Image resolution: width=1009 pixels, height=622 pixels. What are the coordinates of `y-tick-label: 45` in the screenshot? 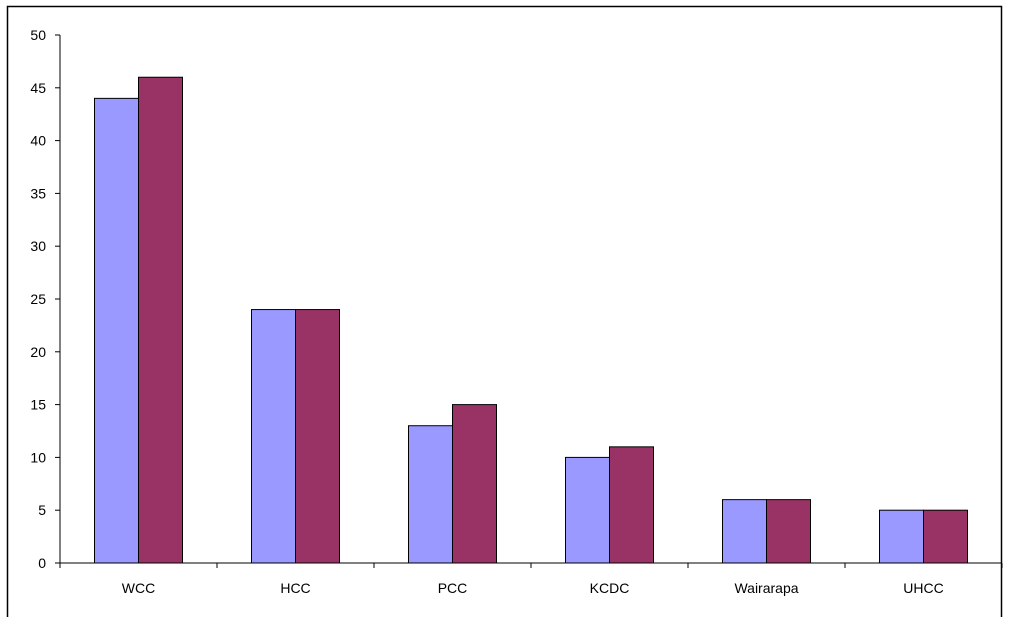 It's located at (38, 88).